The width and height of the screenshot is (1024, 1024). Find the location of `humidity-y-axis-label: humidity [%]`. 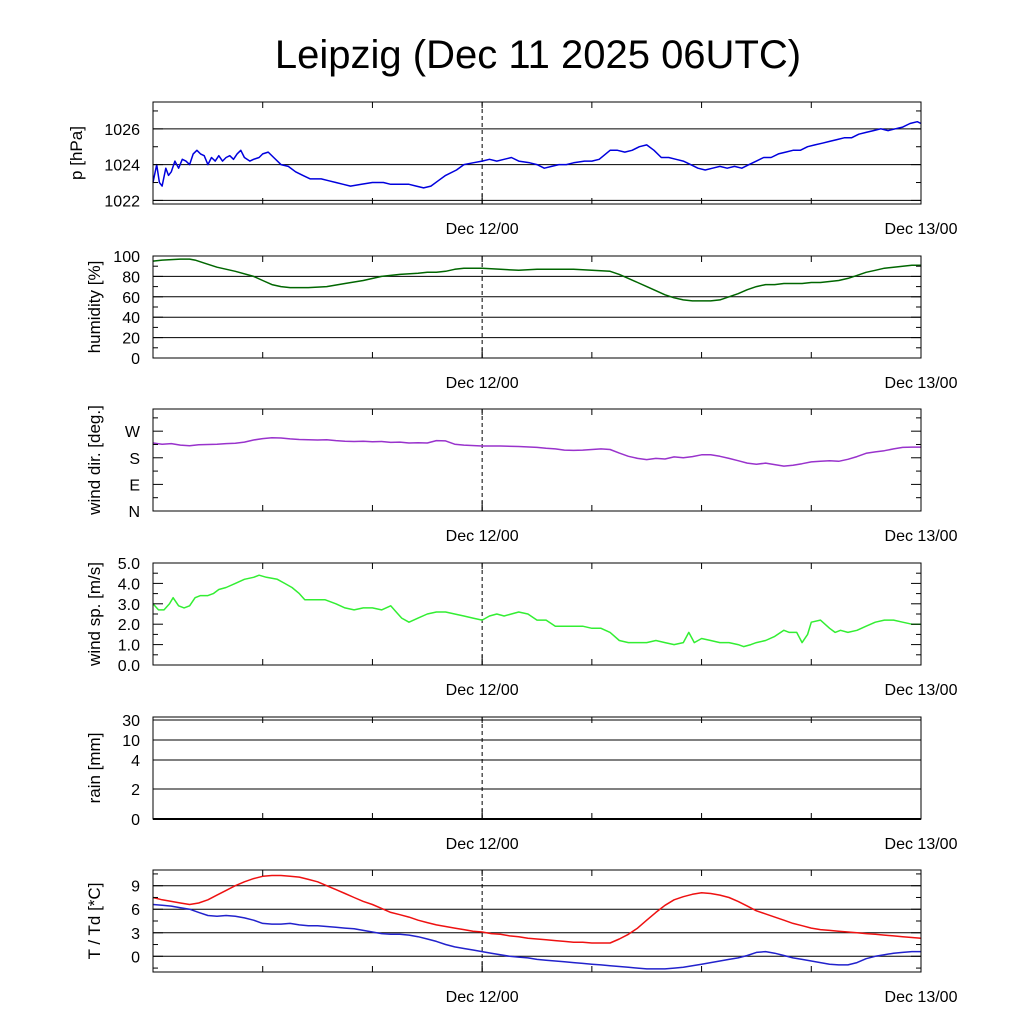

humidity-y-axis-label: humidity [%] is located at coordinates (94, 307).